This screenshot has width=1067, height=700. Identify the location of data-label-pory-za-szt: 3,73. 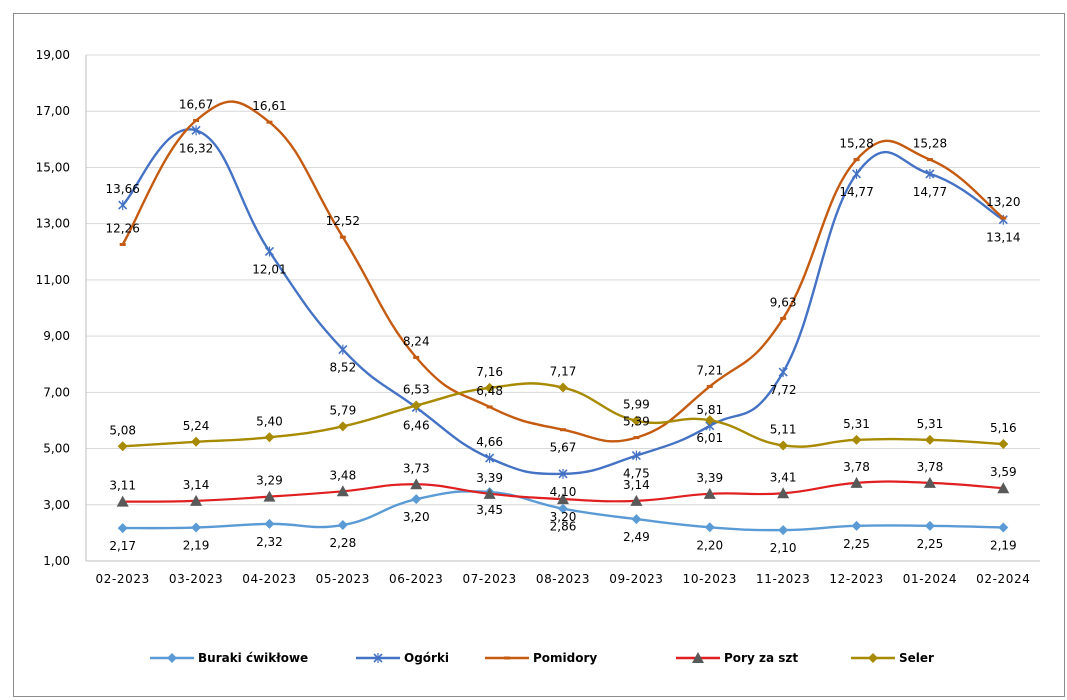
(416, 468).